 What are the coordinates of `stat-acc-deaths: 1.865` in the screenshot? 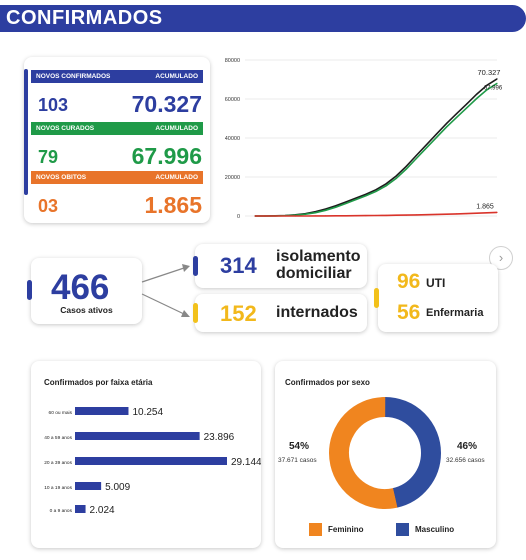 It's located at (173, 205).